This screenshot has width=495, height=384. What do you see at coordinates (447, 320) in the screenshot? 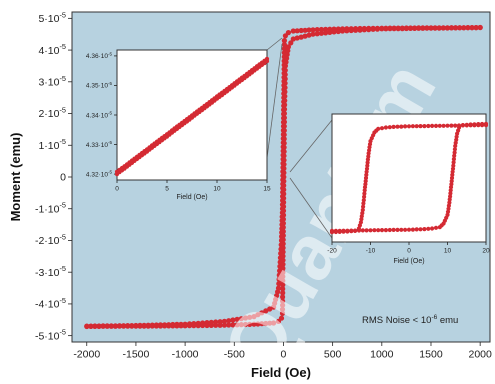
I see `rms-noise-unit: emu` at bounding box center [447, 320].